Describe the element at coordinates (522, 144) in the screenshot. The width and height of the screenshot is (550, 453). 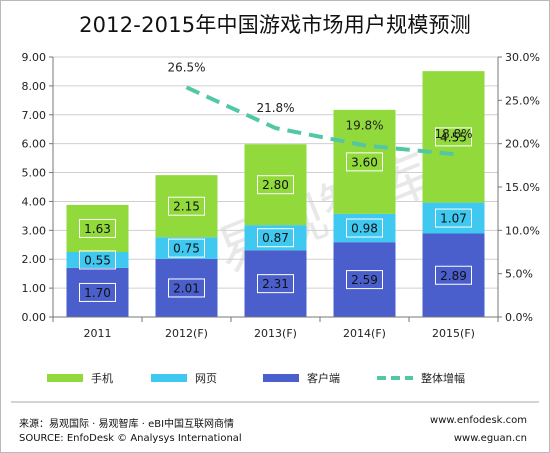
I see `right-tick-label: 20.0%` at that location.